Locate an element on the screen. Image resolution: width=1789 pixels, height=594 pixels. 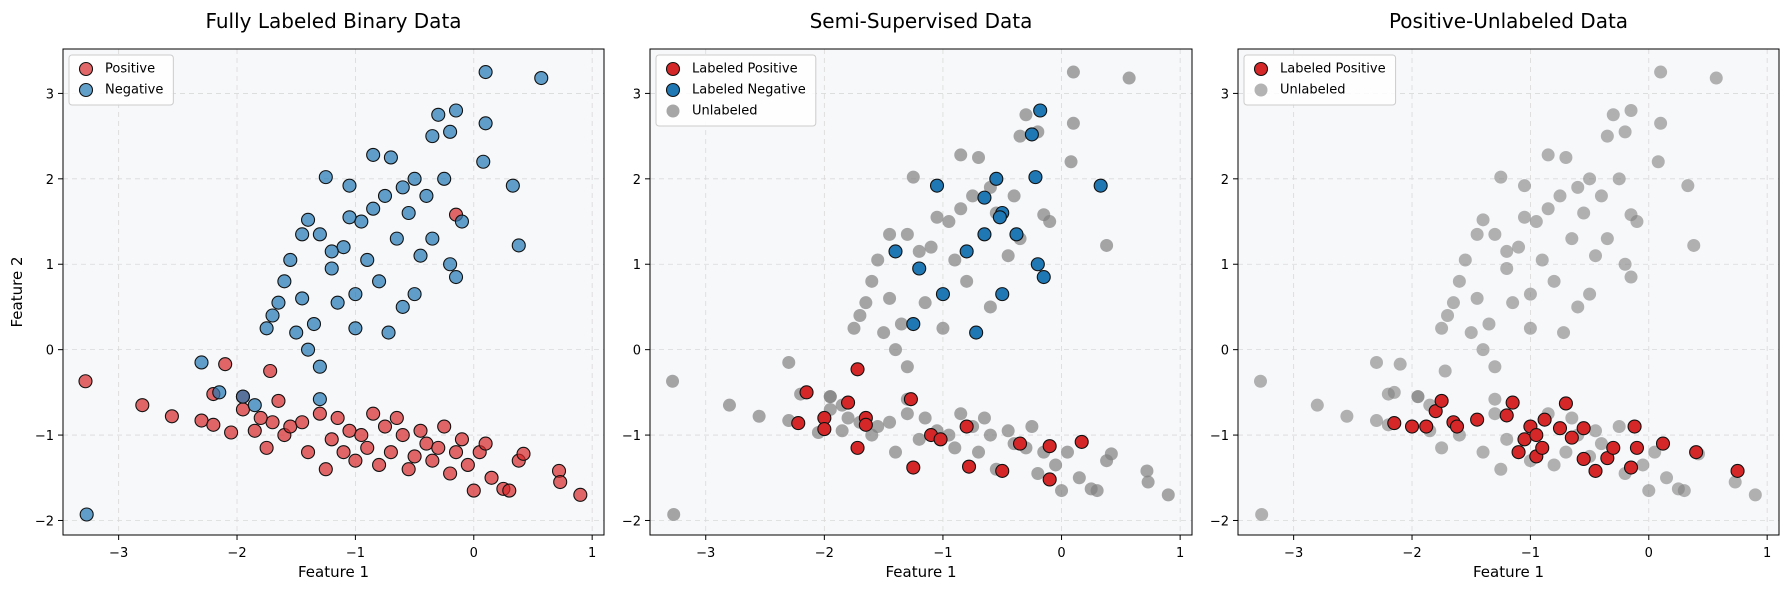
y-axis-label: Feature 2 is located at coordinates (17, 292).